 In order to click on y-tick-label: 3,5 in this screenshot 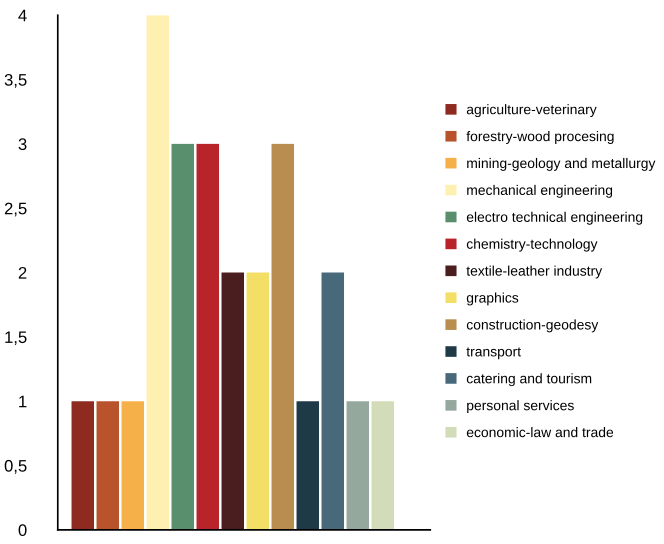, I will do `click(15, 81)`.